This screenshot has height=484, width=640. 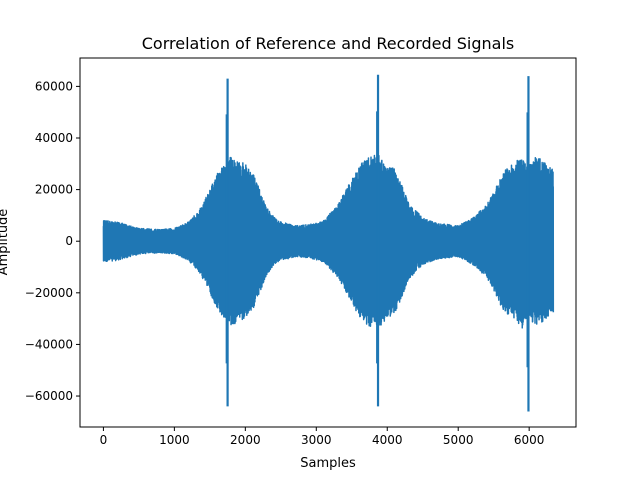 What do you see at coordinates (54, 86) in the screenshot?
I see `y-tick-label: 60000` at bounding box center [54, 86].